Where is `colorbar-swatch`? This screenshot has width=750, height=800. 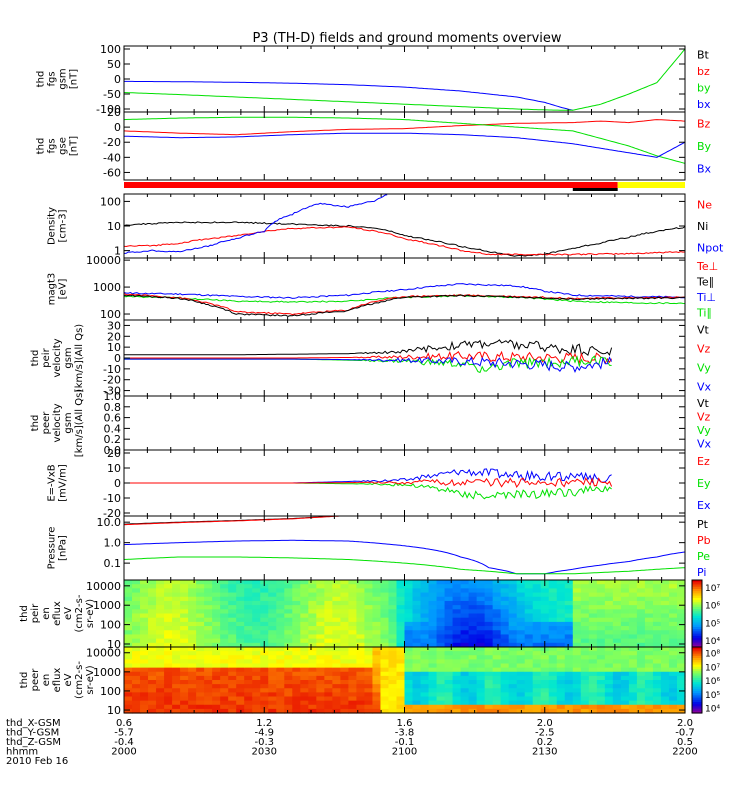
colorbar-swatch is located at coordinates (697, 701).